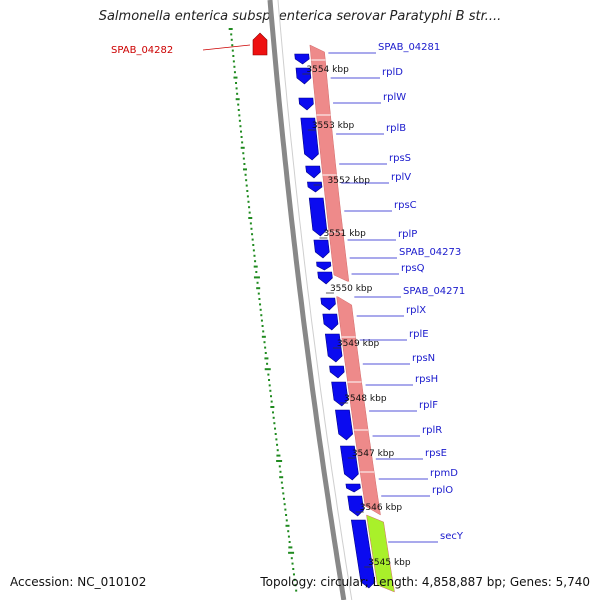 This screenshot has width=600, height=600. What do you see at coordinates (436, 453) in the screenshot?
I see `gene-label: rpsE` at bounding box center [436, 453].